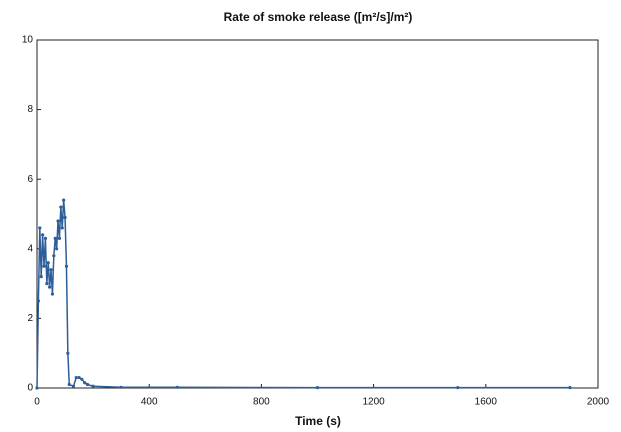 The image size is (621, 432). I want to click on x-tick-label: 800, so click(261, 402).